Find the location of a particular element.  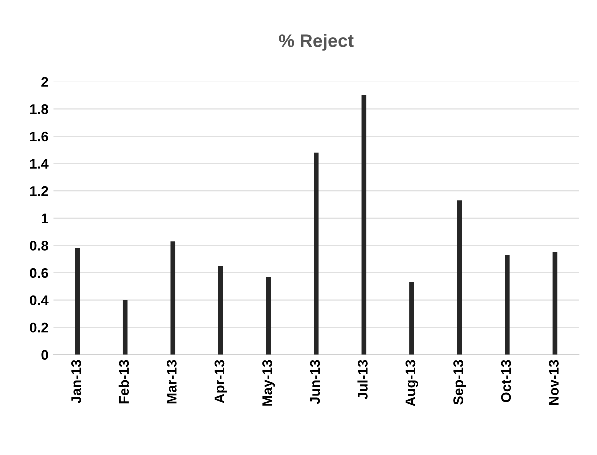

x-tick-label: Jan-13 is located at coordinates (77, 382).